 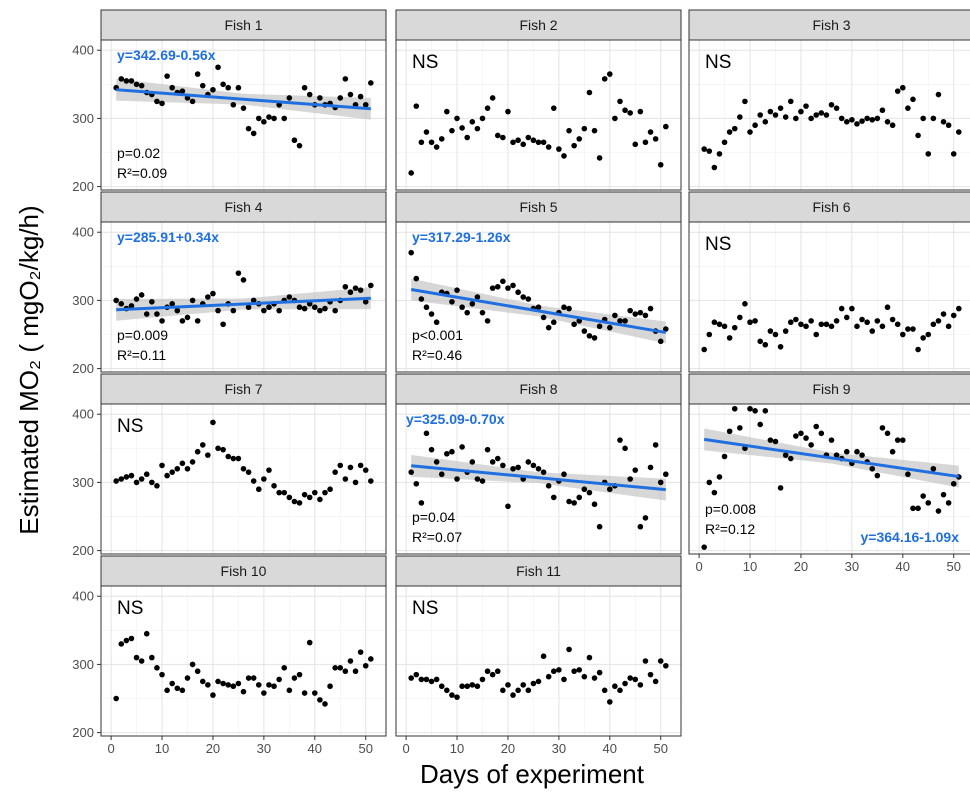 I want to click on facet-panel: Fish 6 NS, so click(x=829, y=282).